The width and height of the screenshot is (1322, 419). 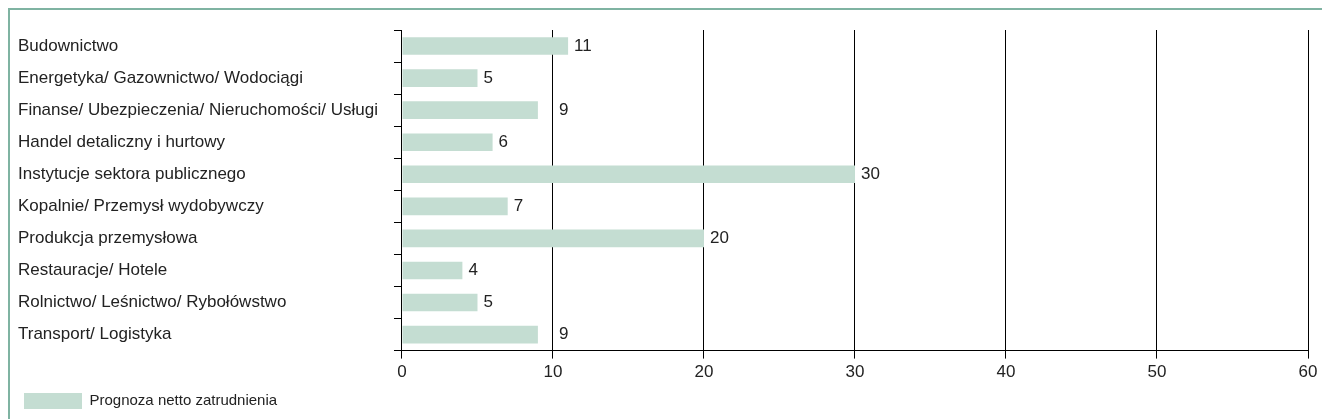 I want to click on data-label: 20, so click(x=719, y=238).